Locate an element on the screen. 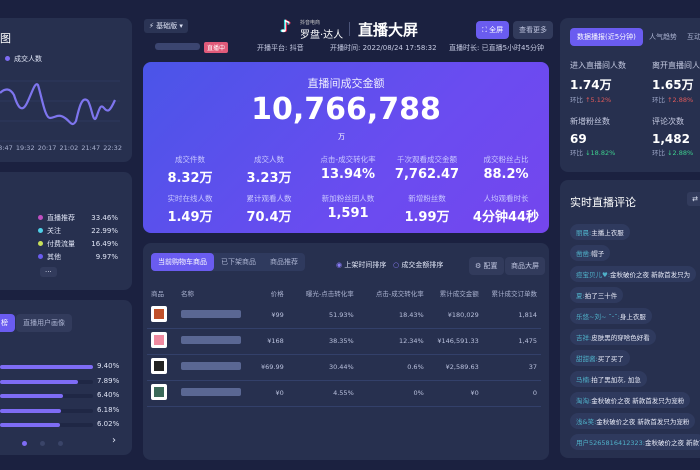 Image resolution: width=700 pixels, height=470 pixels. metric: 新增粉丝数 1.99万 is located at coordinates (427, 209).